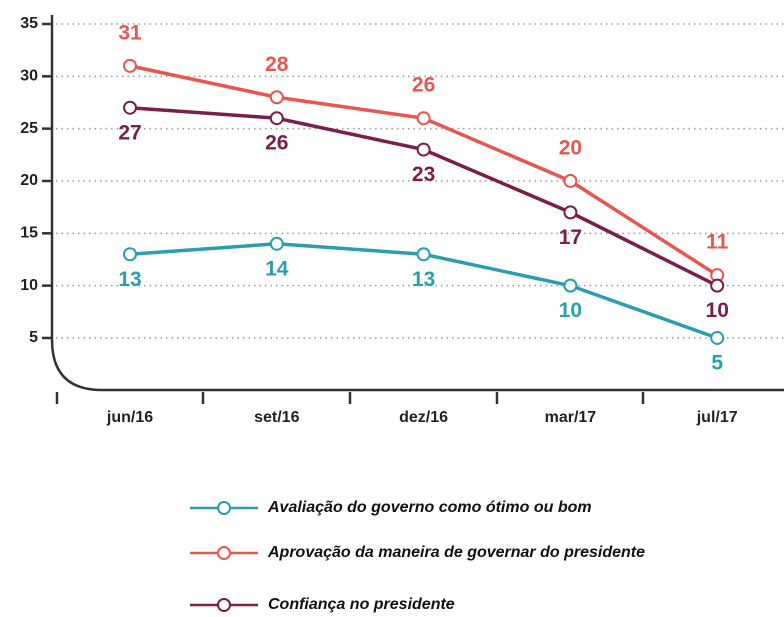 Image resolution: width=784 pixels, height=617 pixels. Describe the element at coordinates (717, 417) in the screenshot. I see `x-tick-label: jul/17` at that location.